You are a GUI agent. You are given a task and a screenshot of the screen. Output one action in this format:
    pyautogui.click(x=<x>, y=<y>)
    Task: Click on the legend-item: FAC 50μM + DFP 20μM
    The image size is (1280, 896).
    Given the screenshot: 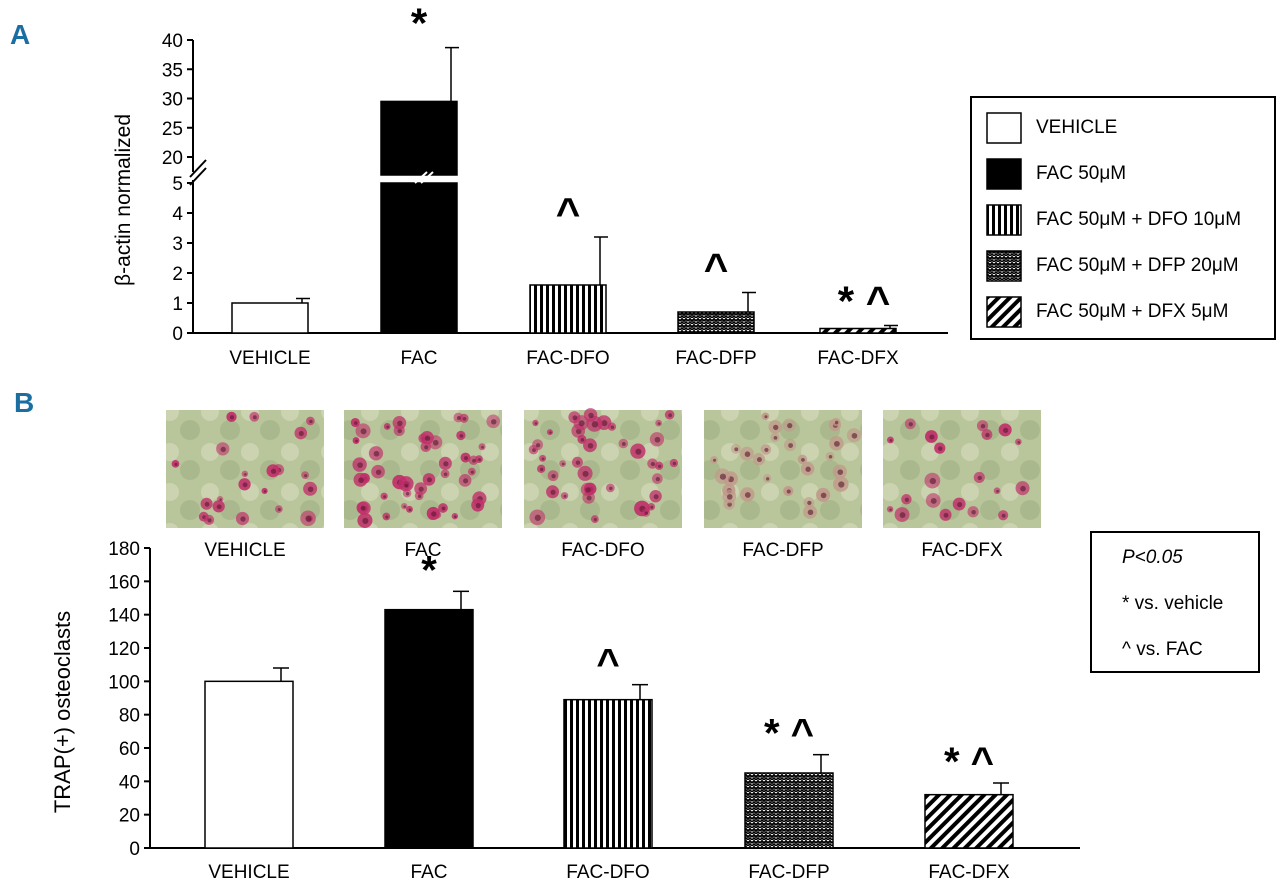 What is the action you would take?
    pyautogui.click(x=1112, y=266)
    